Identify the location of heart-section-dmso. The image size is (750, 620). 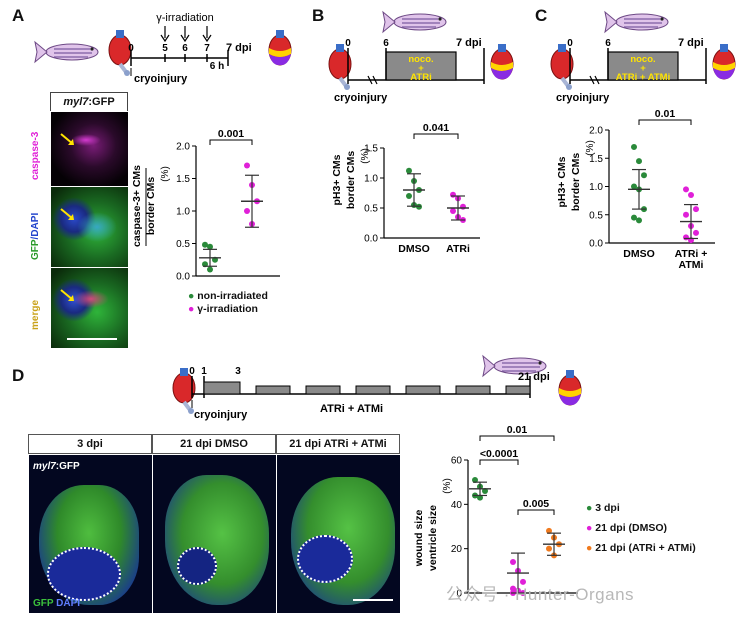
(214, 534).